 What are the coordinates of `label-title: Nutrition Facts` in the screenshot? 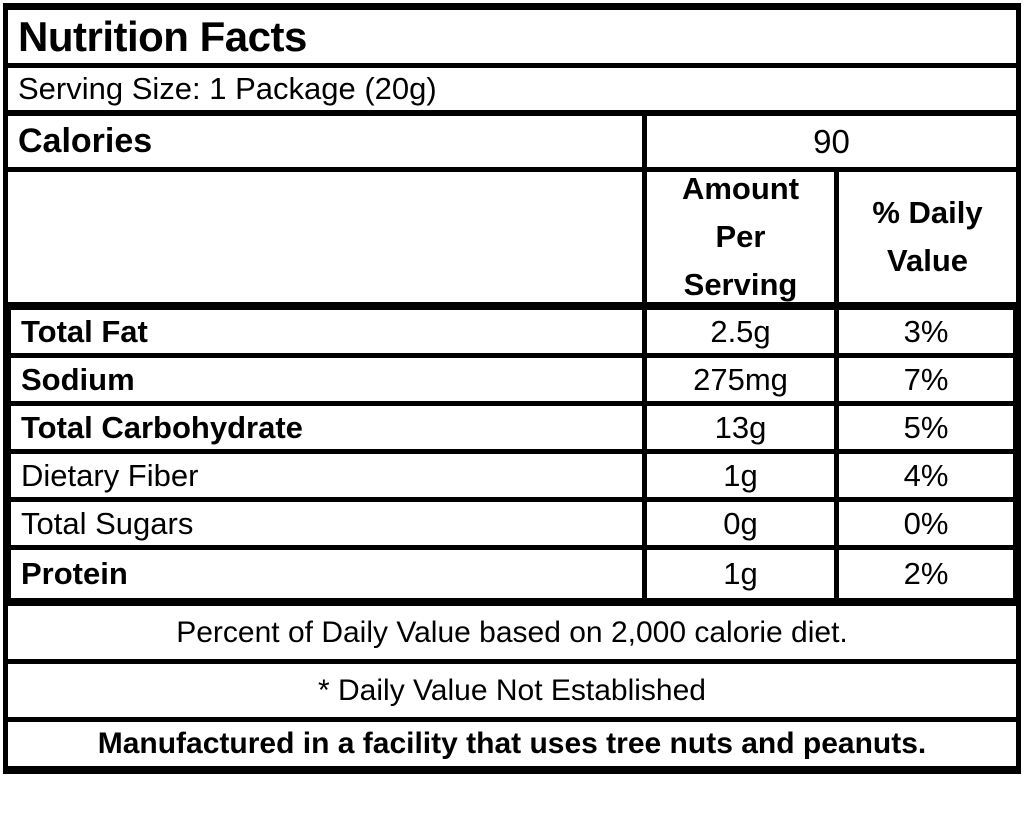 It's located at (162, 36).